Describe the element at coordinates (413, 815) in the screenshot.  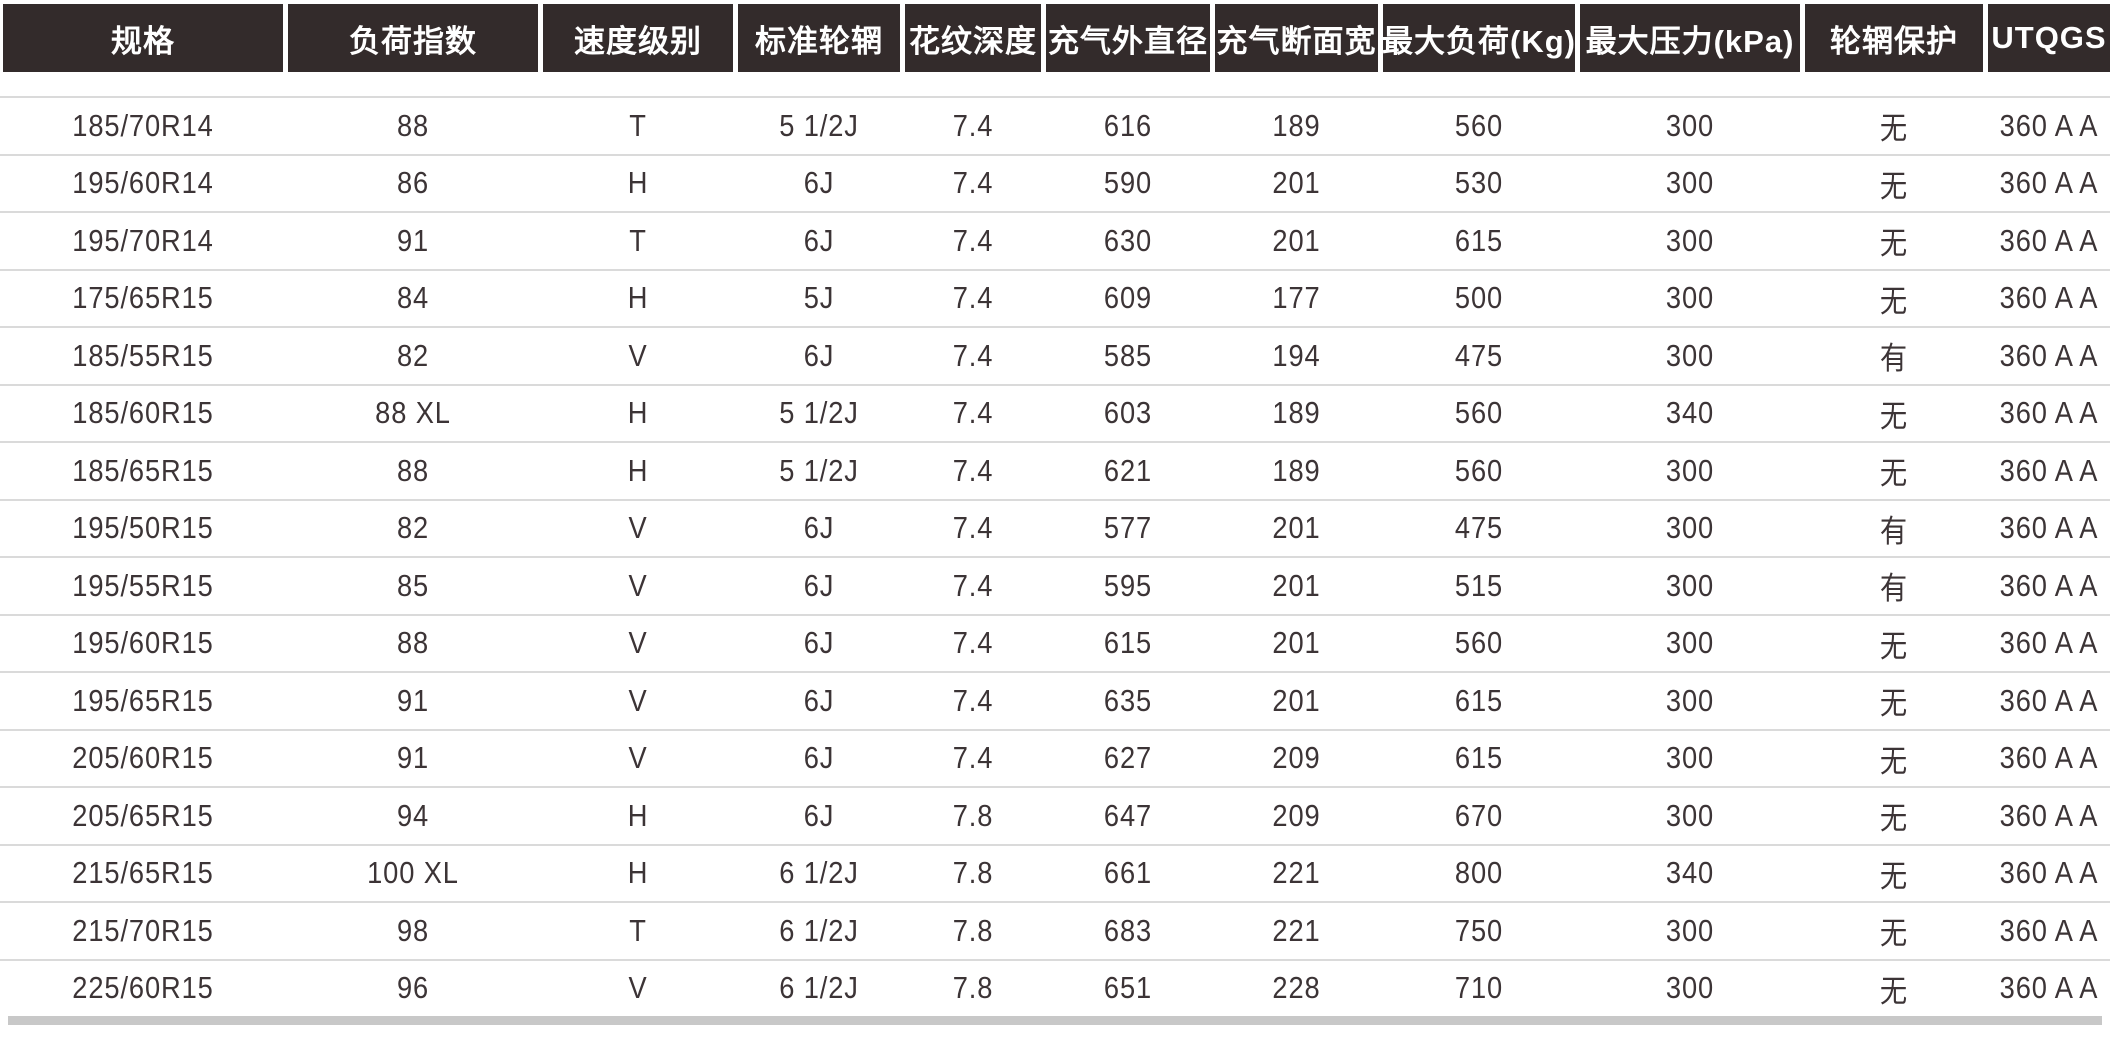
I see `table-cell: 94` at that location.